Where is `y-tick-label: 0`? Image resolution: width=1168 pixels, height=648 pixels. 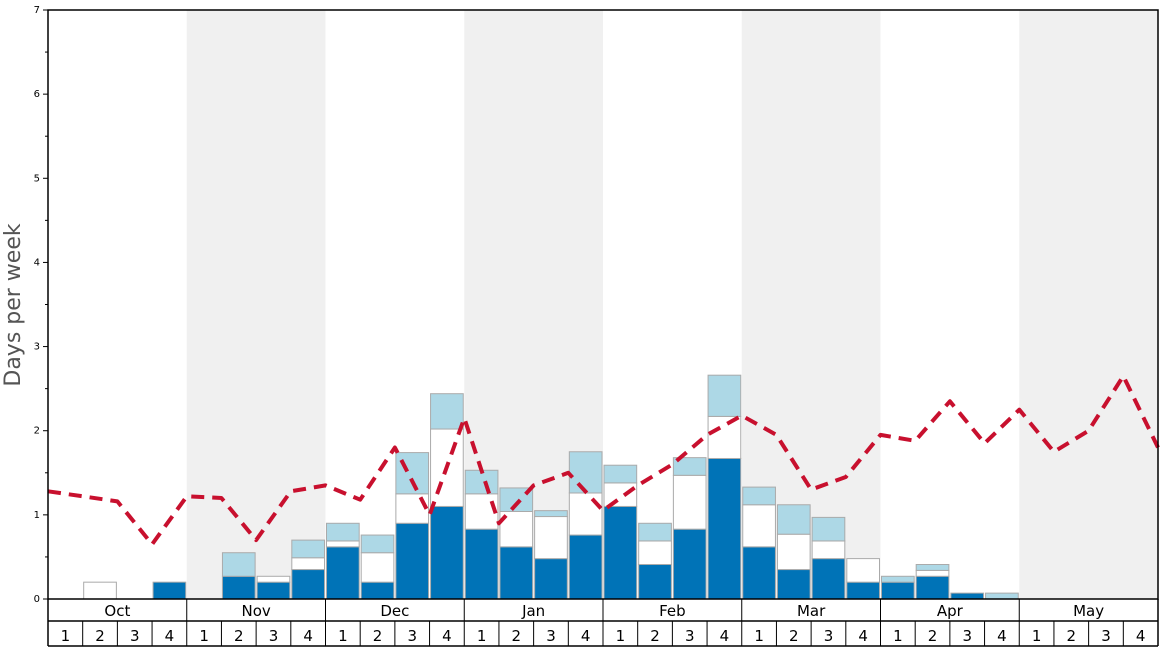
y-tick-label: 0 is located at coordinates (37, 599).